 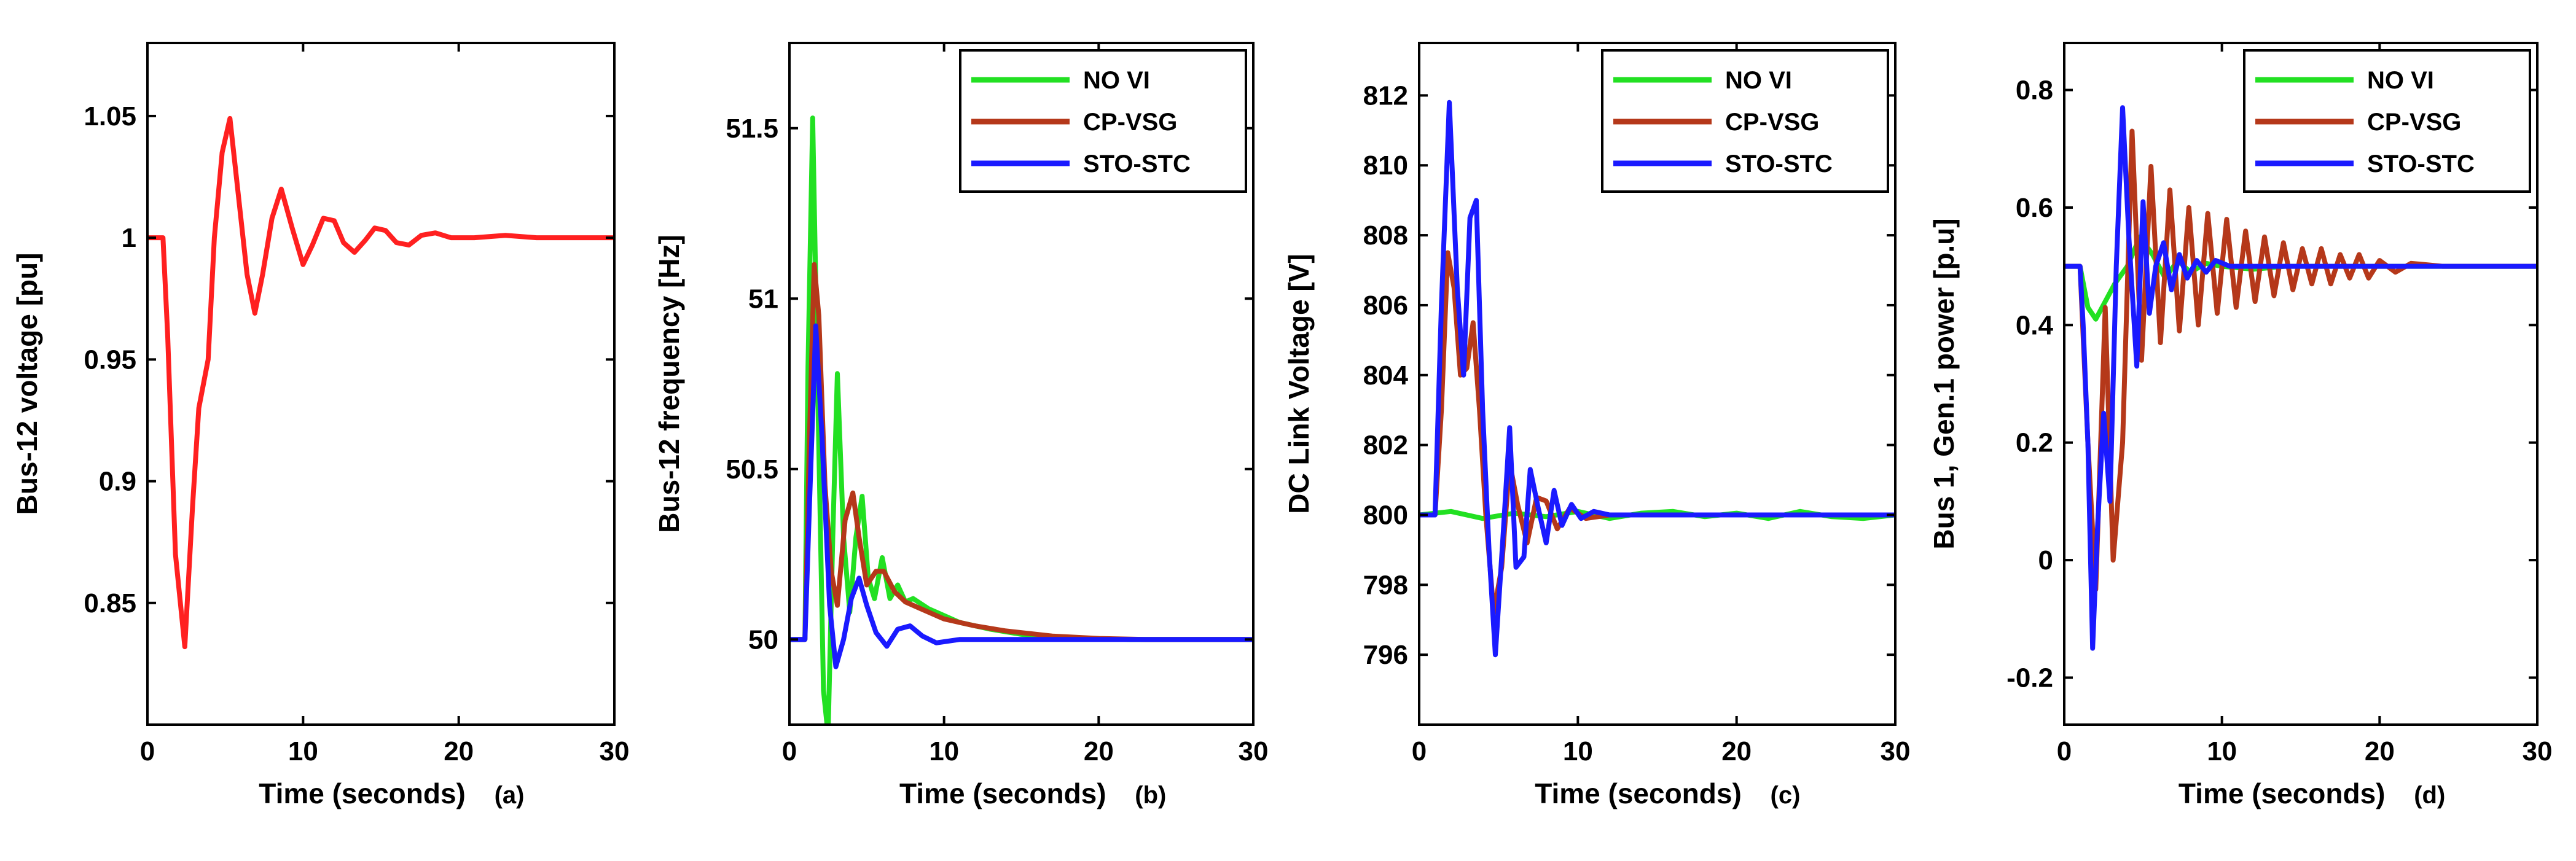 I want to click on panel-label: (d), so click(x=2429, y=795).